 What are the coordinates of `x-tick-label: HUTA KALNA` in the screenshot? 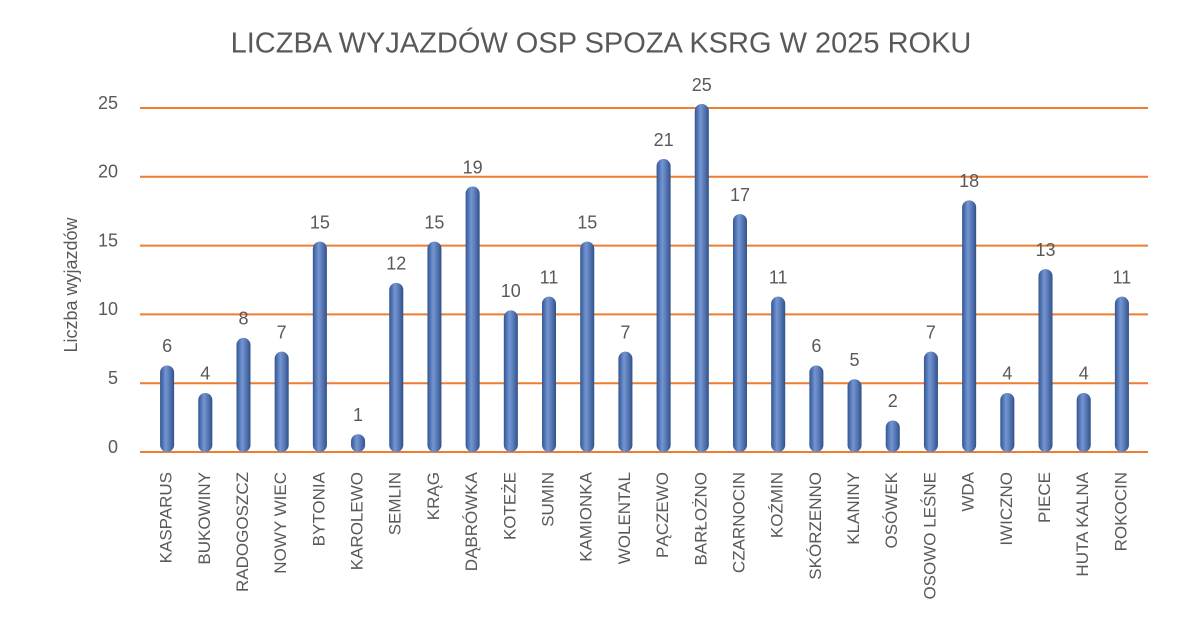 It's located at (1082, 523).